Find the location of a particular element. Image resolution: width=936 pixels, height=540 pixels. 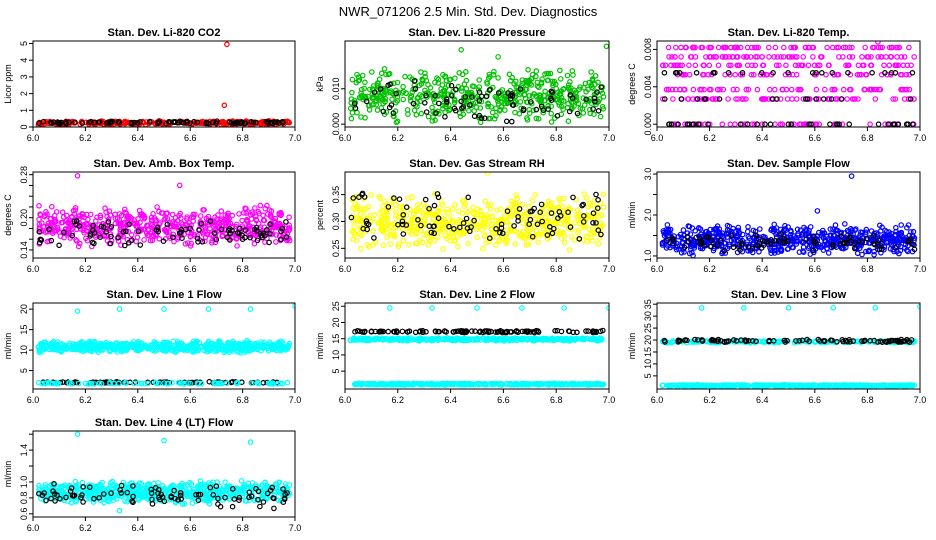

y-axis: 0.250.300.35 is located at coordinates (338, 221).